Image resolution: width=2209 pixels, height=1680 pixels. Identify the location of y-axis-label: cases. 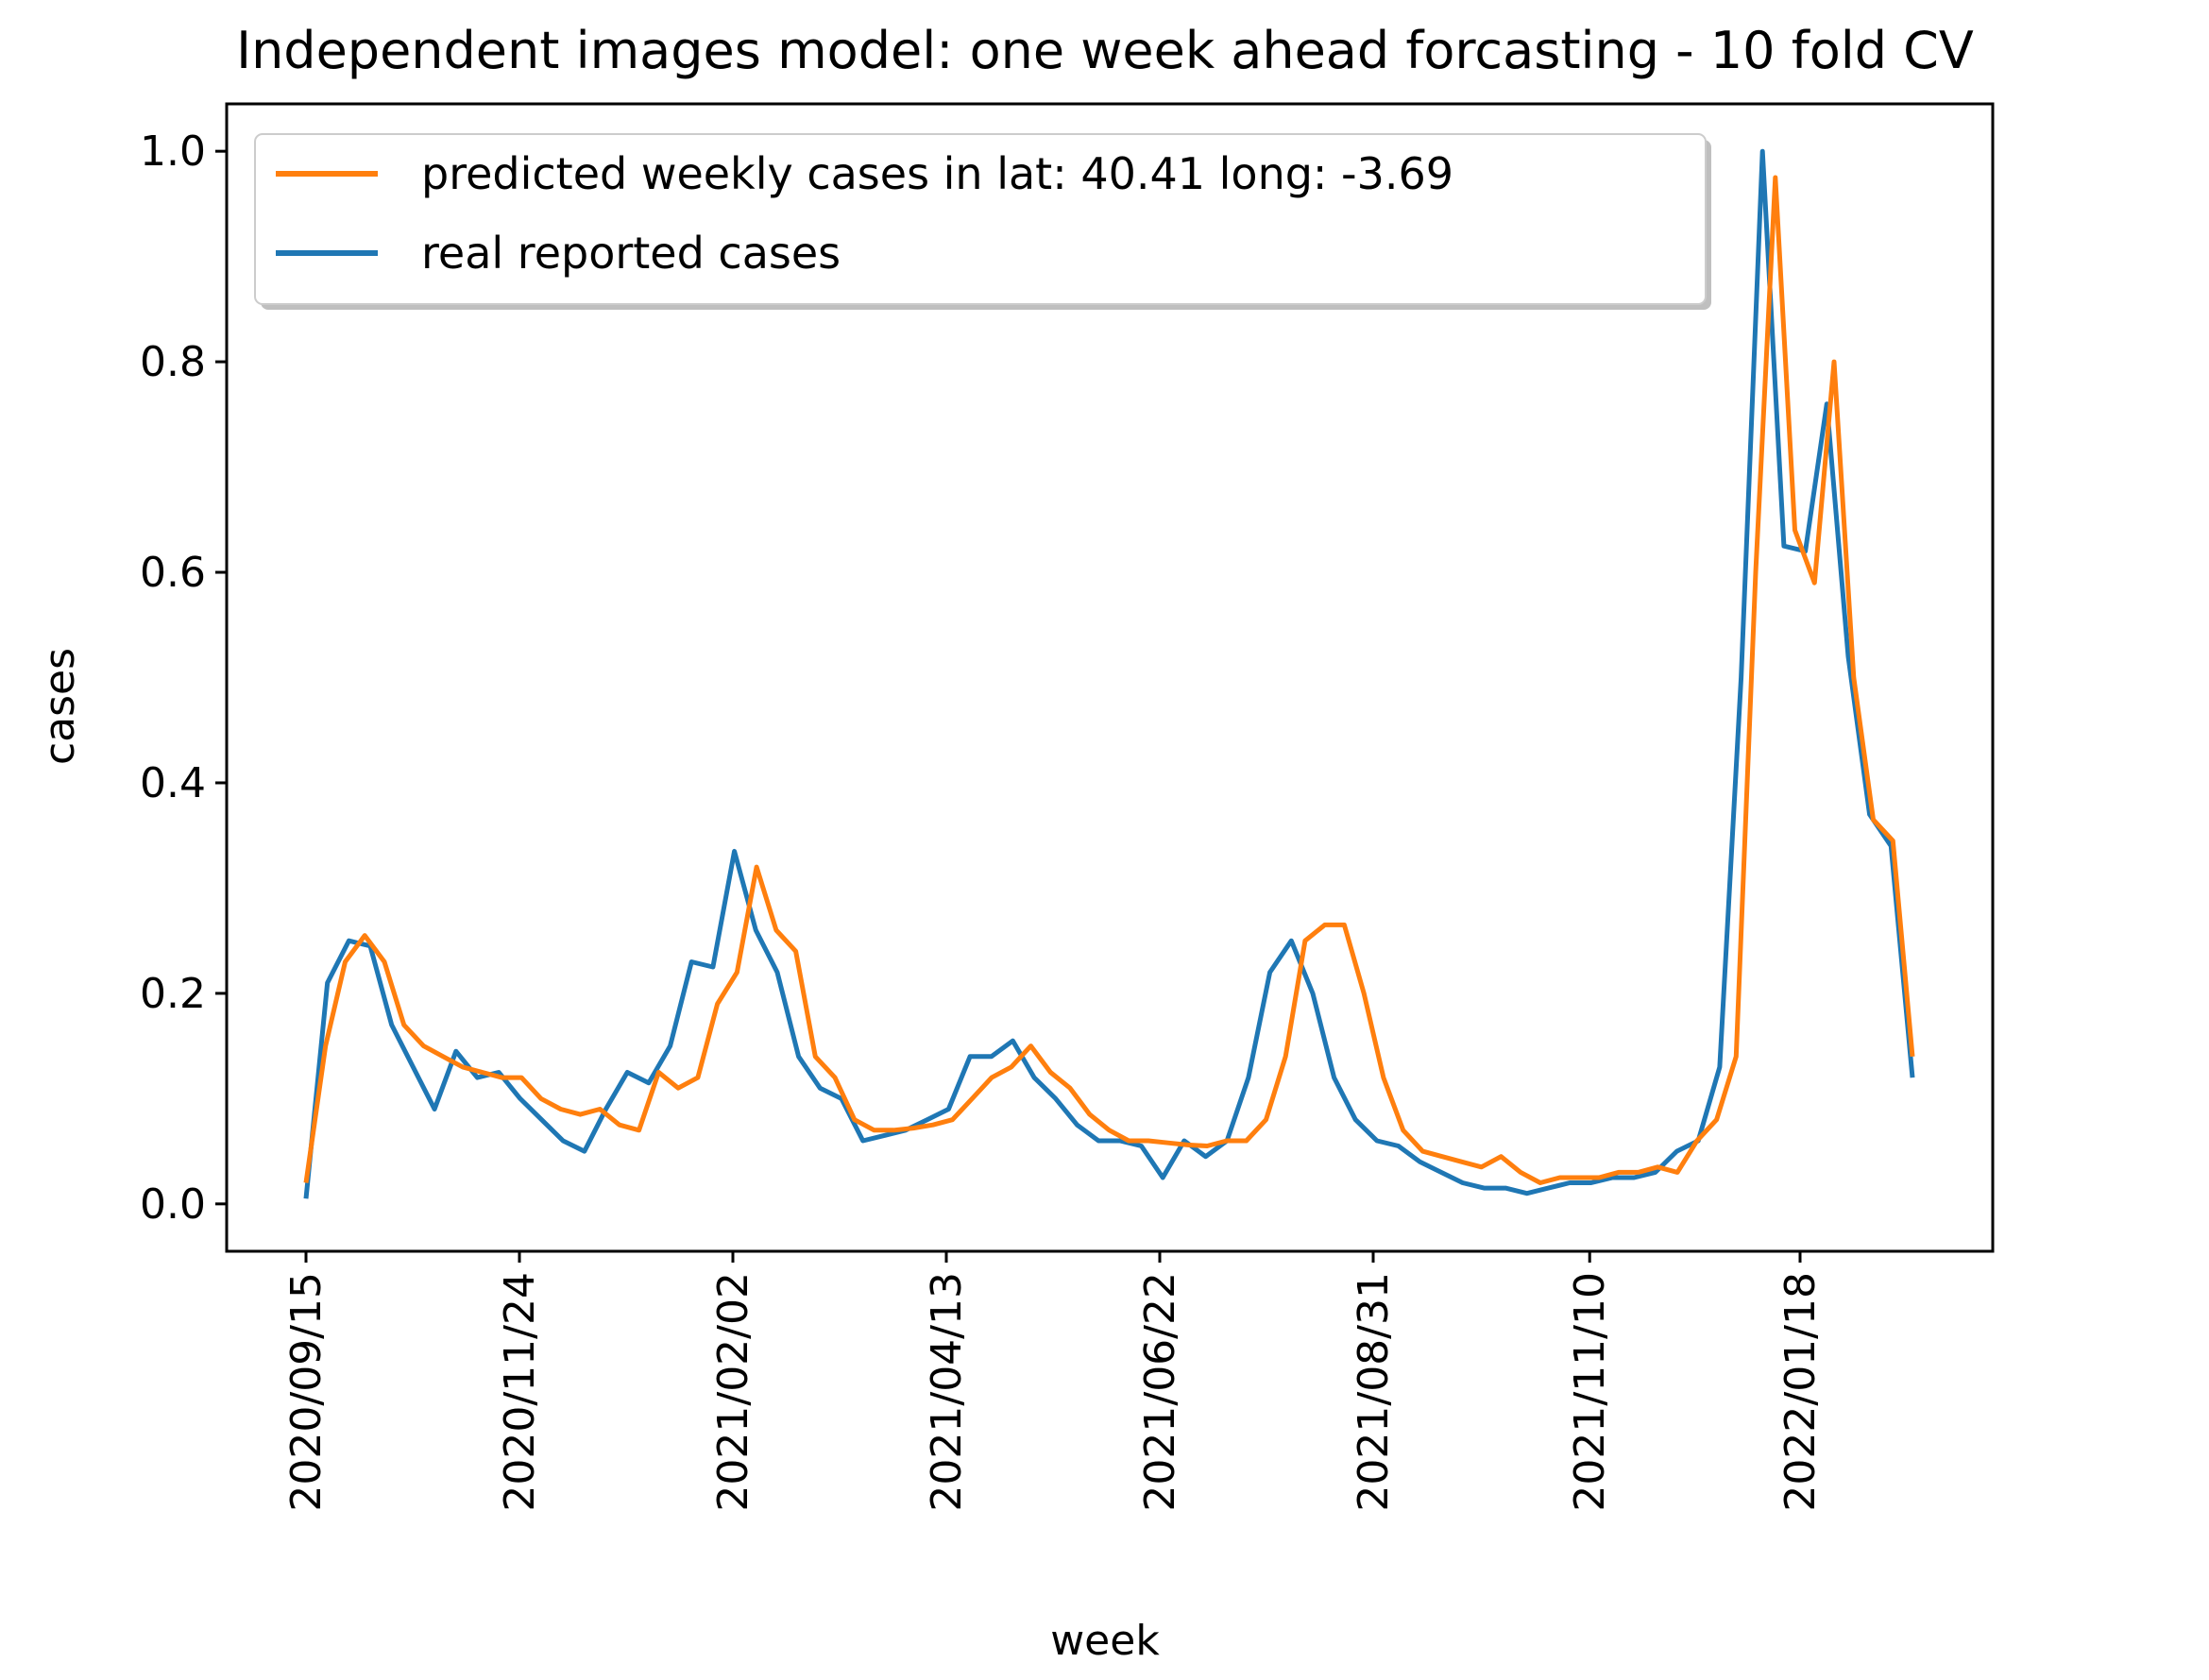
(60, 706).